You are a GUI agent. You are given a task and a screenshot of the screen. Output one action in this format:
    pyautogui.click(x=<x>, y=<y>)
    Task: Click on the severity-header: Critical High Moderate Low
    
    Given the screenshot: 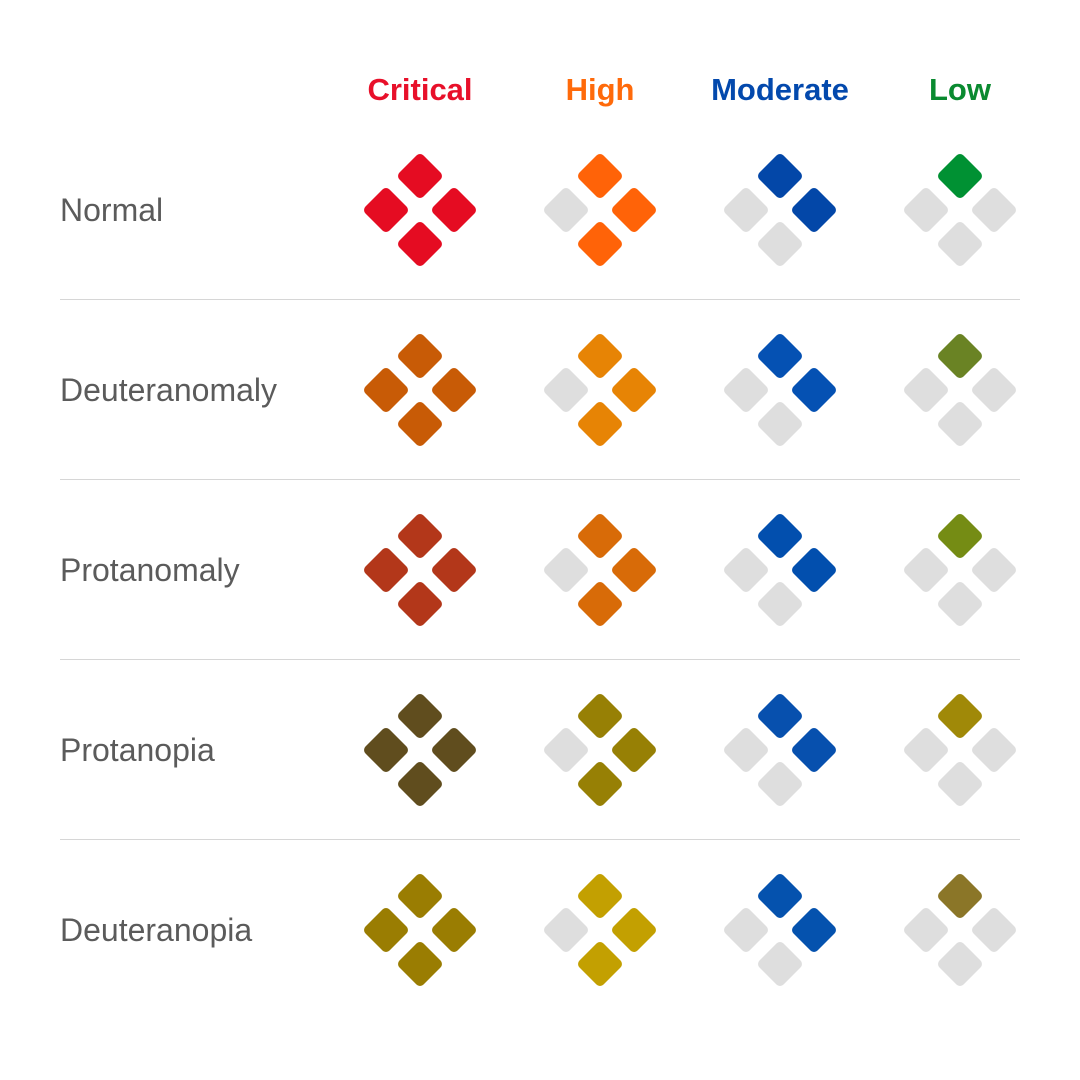 What is the action you would take?
    pyautogui.click(x=540, y=75)
    